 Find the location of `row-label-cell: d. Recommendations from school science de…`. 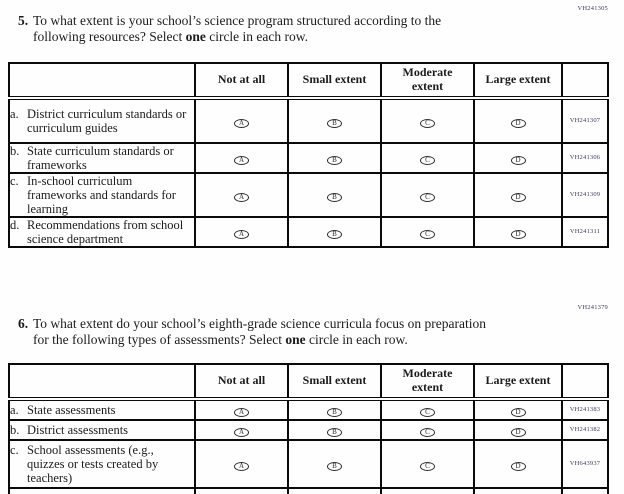

row-label-cell: d. Recommendations from school science de… is located at coordinates (102, 231).